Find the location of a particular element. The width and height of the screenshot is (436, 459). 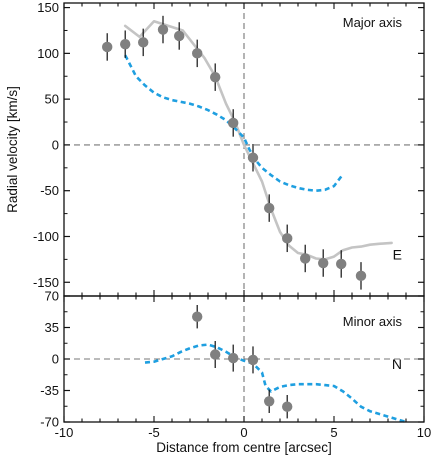

minor-y-tick-label: -70 is located at coordinates (49, 422).